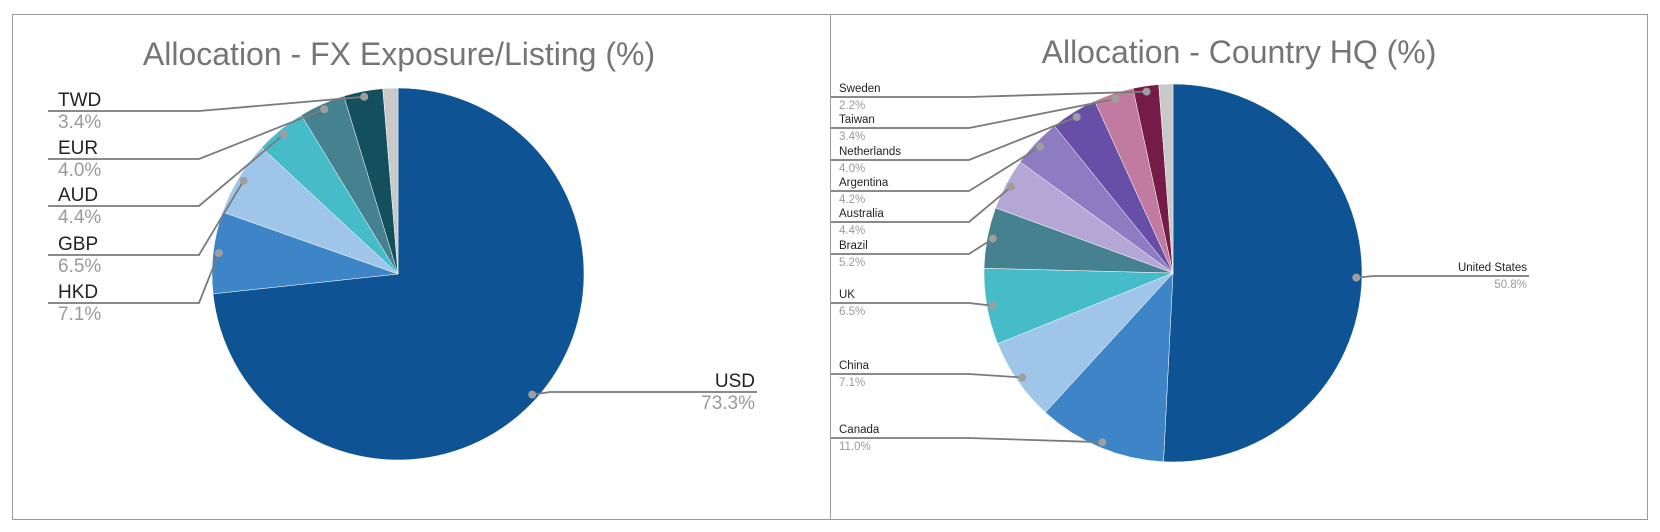  Describe the element at coordinates (859, 430) in the screenshot. I see `slice-label-canada: Canada` at that location.